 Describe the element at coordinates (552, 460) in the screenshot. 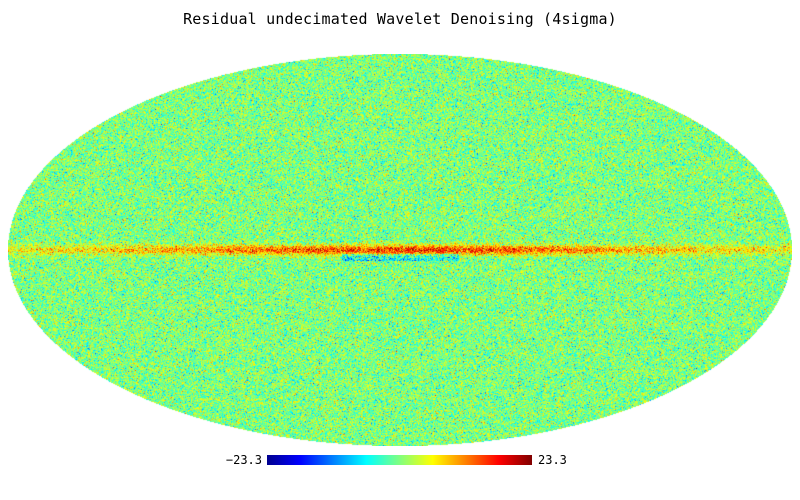

I see `colorbar-max-label: 23.3` at that location.